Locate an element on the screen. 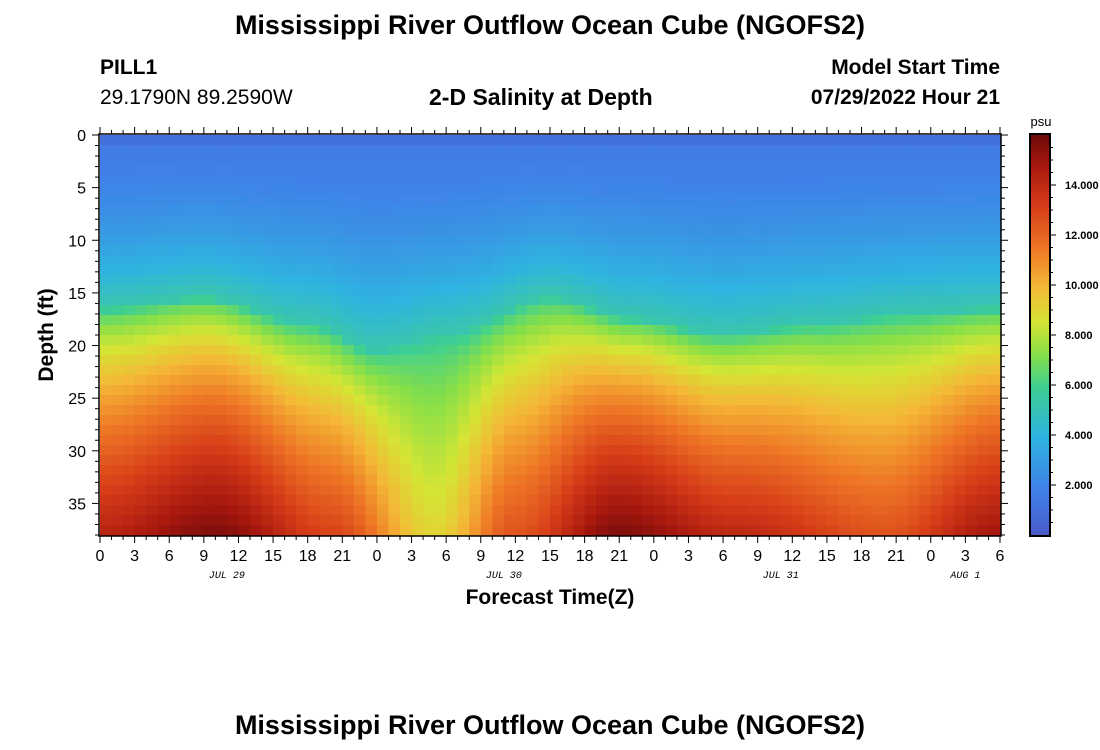  x-tick-label: 21 is located at coordinates (896, 556).